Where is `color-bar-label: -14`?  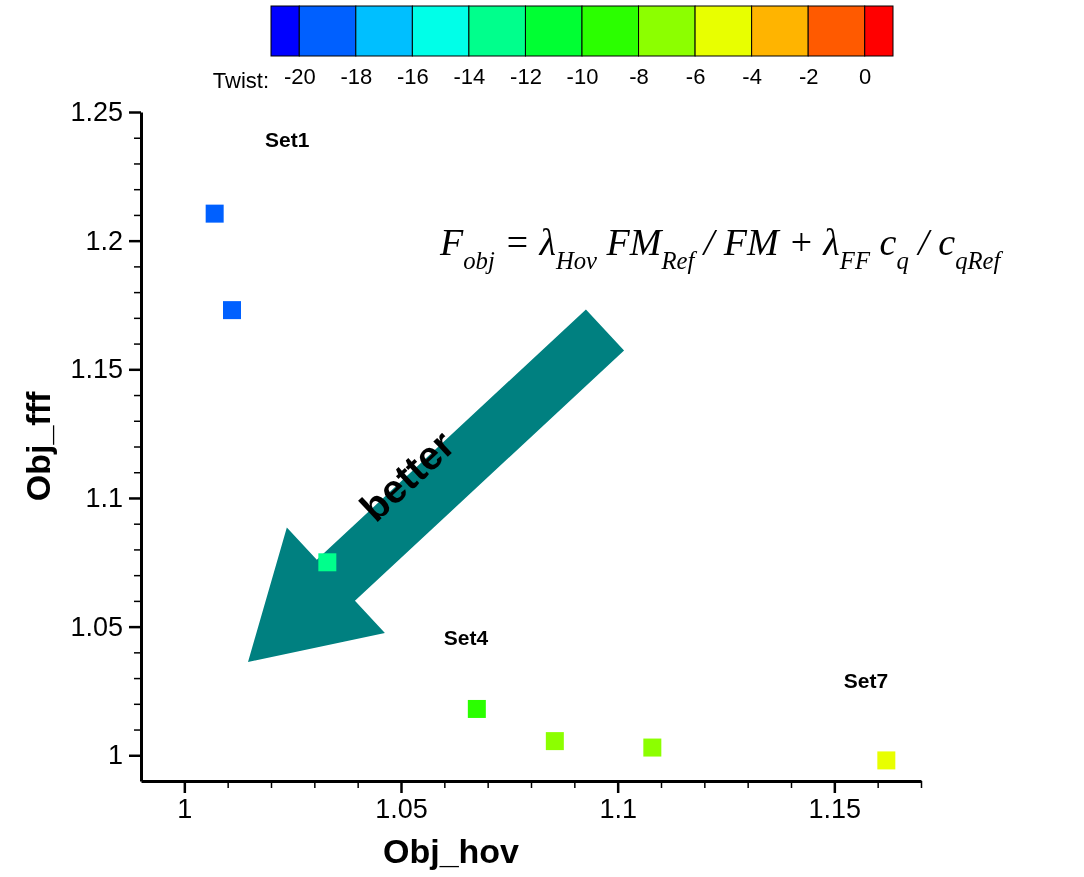 color-bar-label: -14 is located at coordinates (469, 76).